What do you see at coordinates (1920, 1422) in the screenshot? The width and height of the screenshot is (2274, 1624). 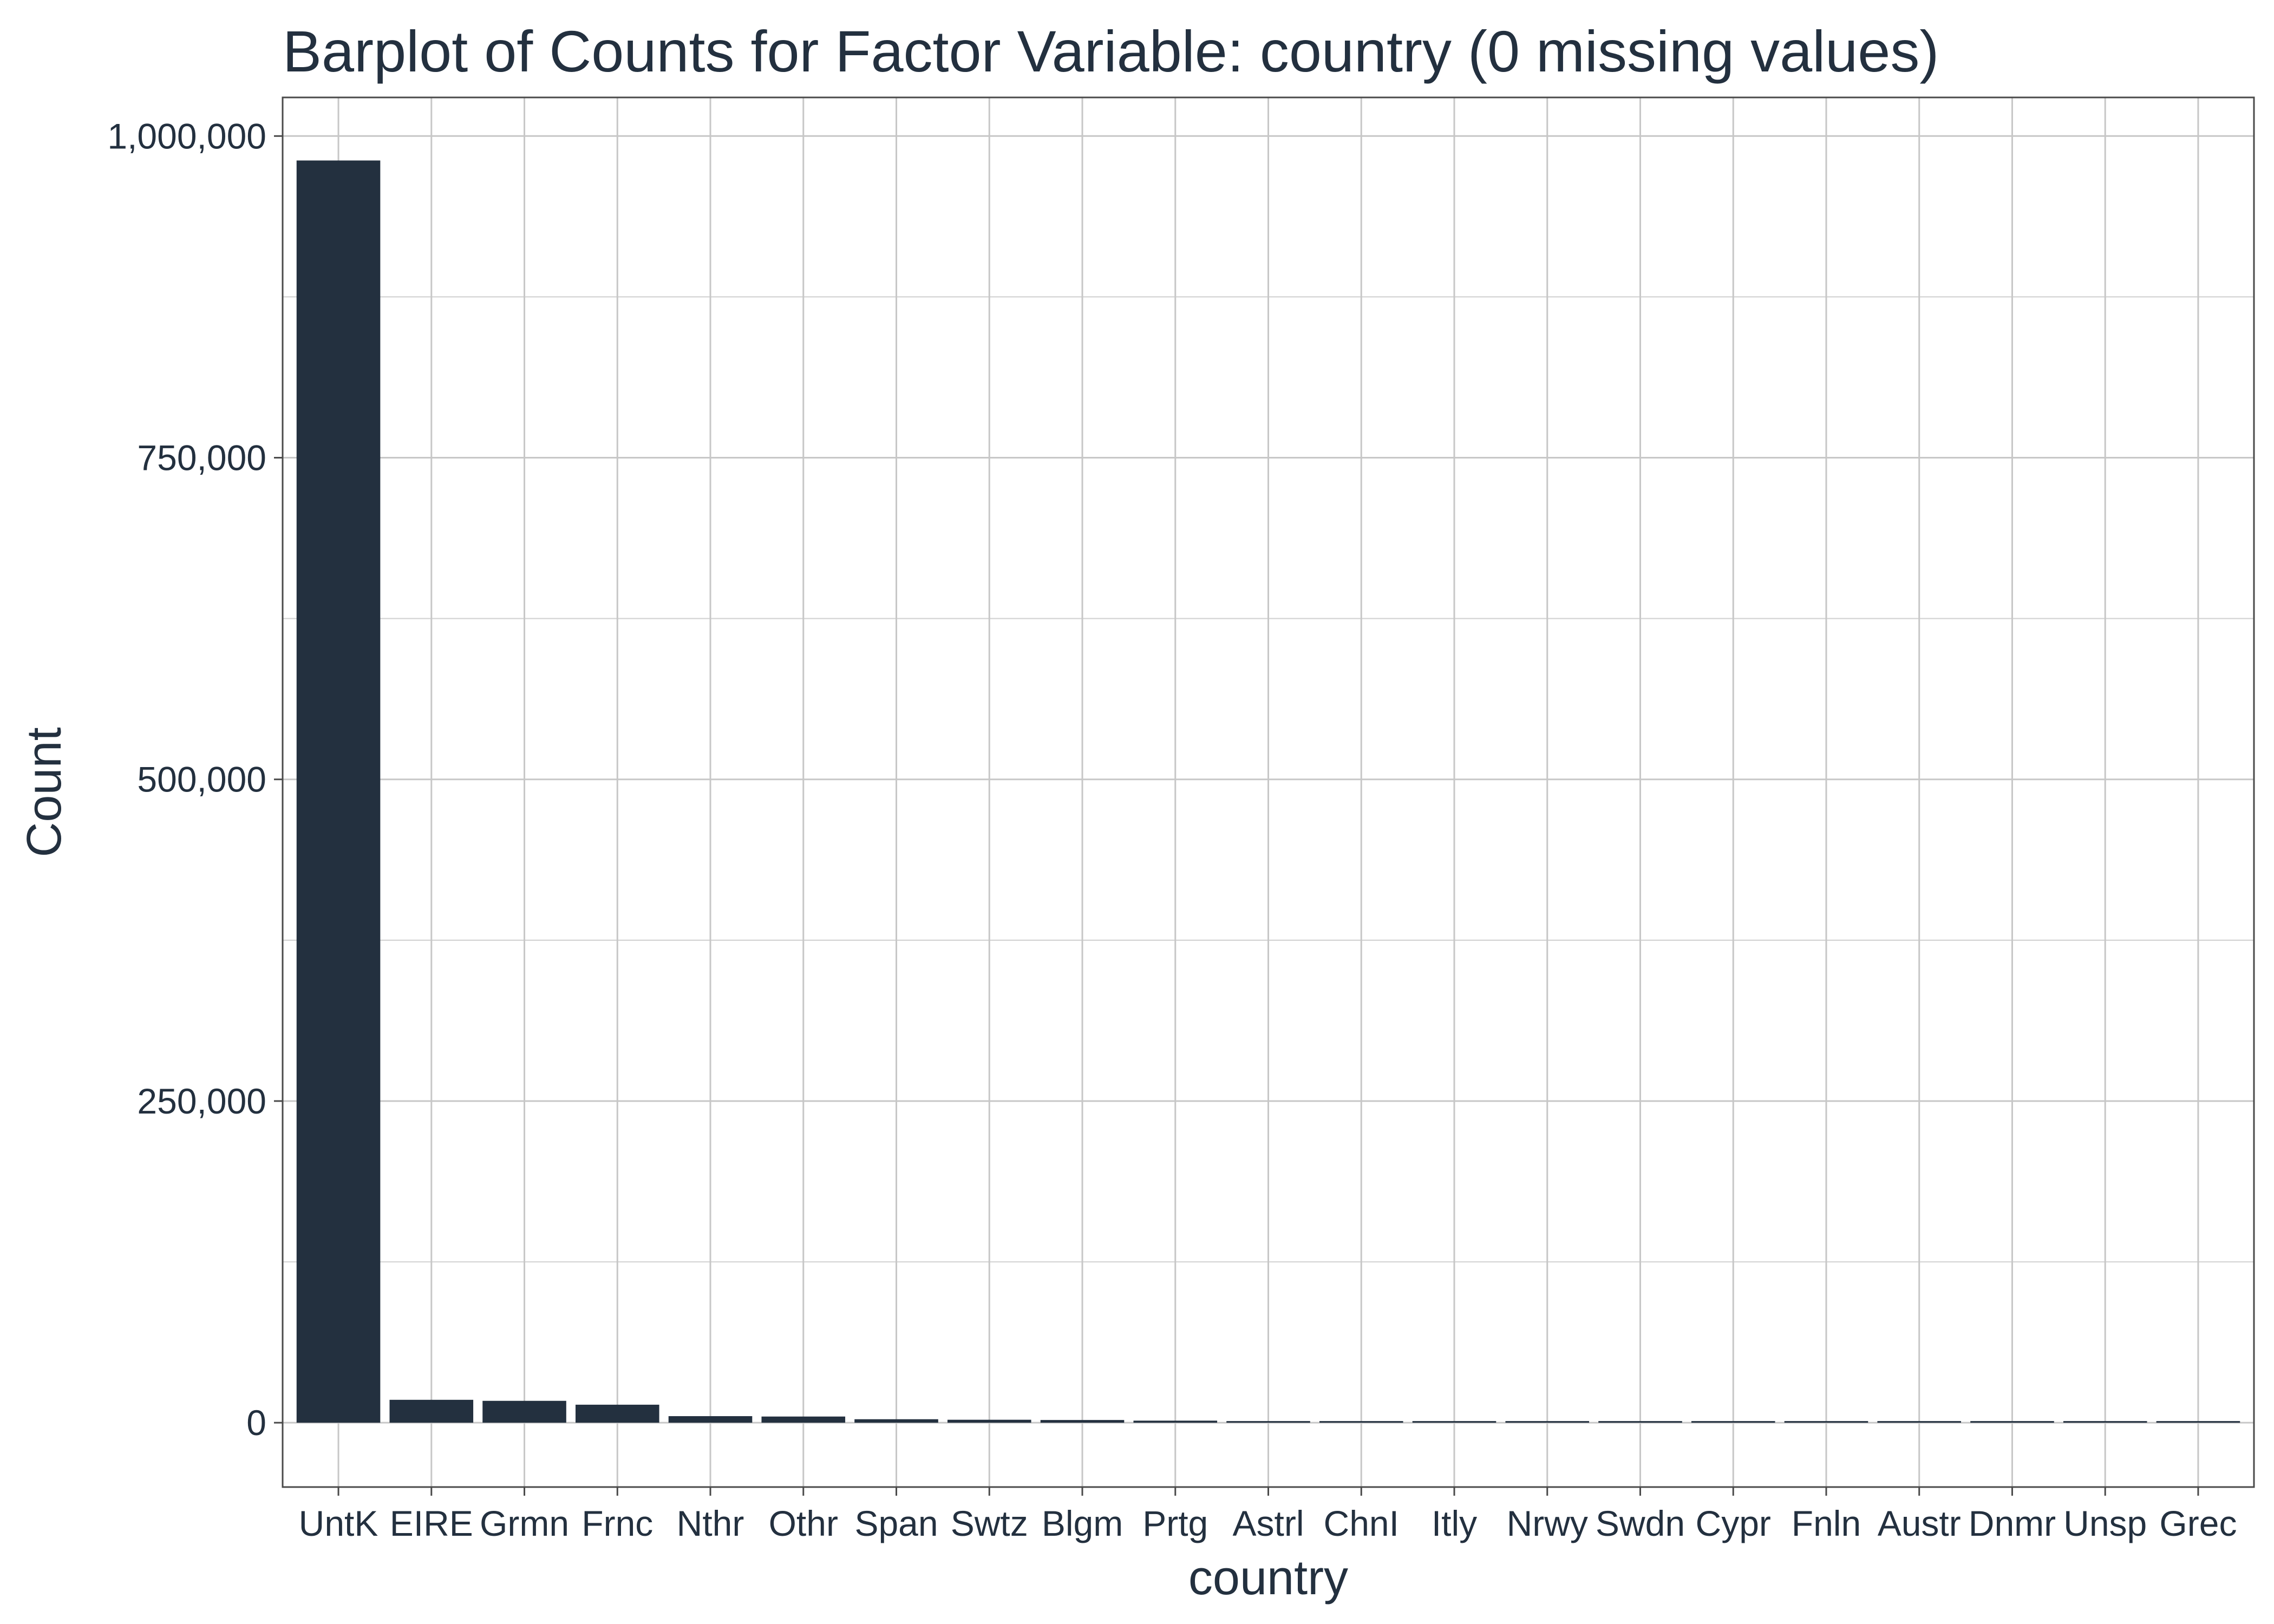 I see `bar-austr` at bounding box center [1920, 1422].